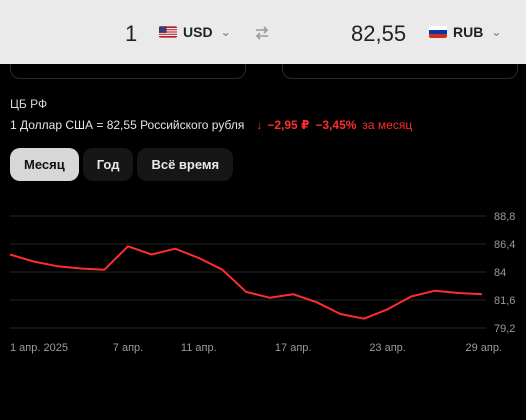 The image size is (526, 420). What do you see at coordinates (39, 348) in the screenshot?
I see `x-tick-label: 1 апр. 2025` at bounding box center [39, 348].